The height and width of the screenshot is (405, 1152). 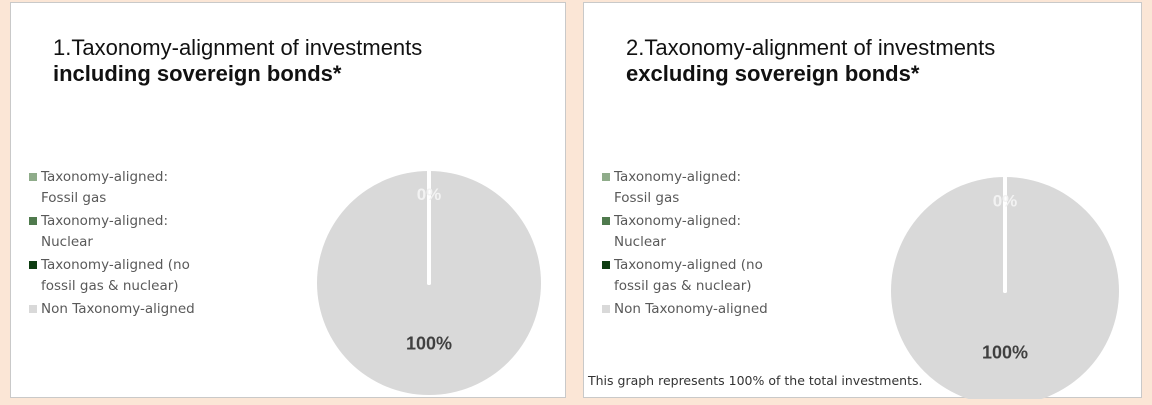 What do you see at coordinates (197, 73) in the screenshot?
I see `title-emphasis: including sovereign bonds*` at bounding box center [197, 73].